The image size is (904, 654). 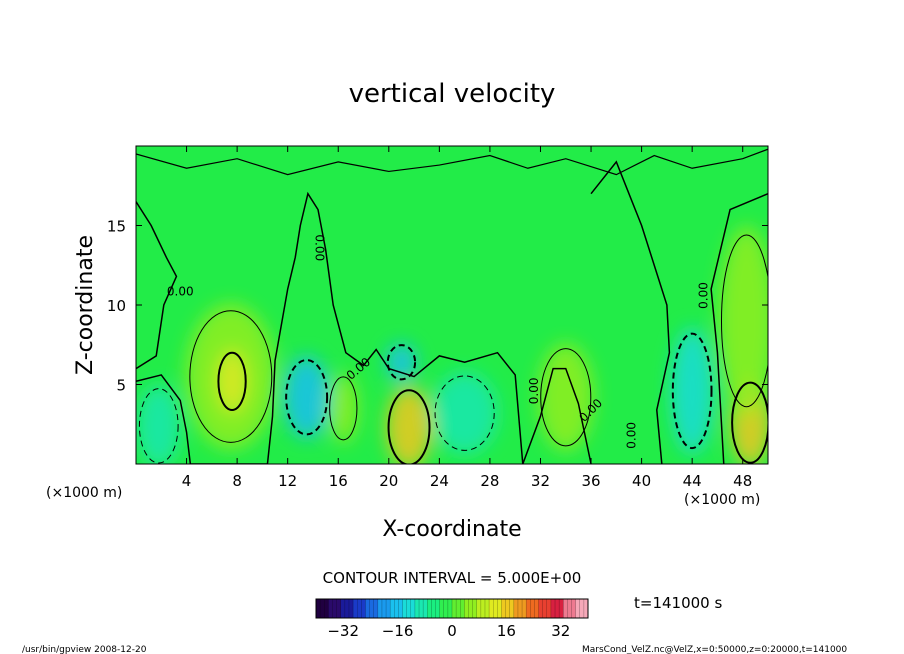 I want to click on x-axis-label: X-coordinate, so click(x=451, y=529).